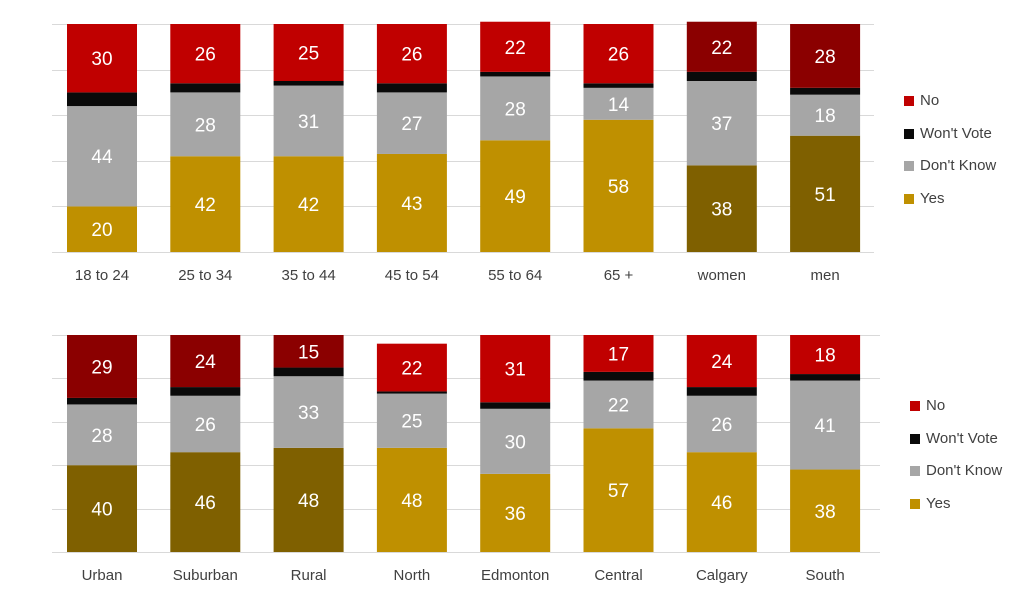 This screenshot has width=1036, height=598. I want to click on data-label: 41, so click(825, 426).